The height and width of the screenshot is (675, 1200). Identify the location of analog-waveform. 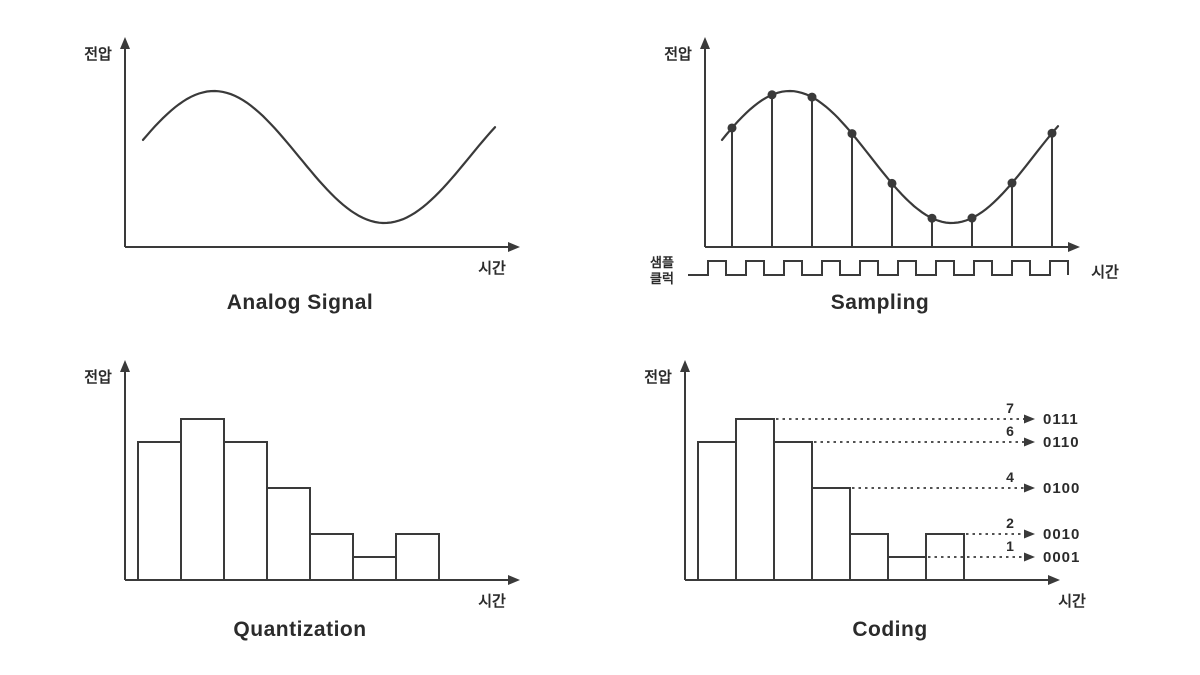
(319, 157).